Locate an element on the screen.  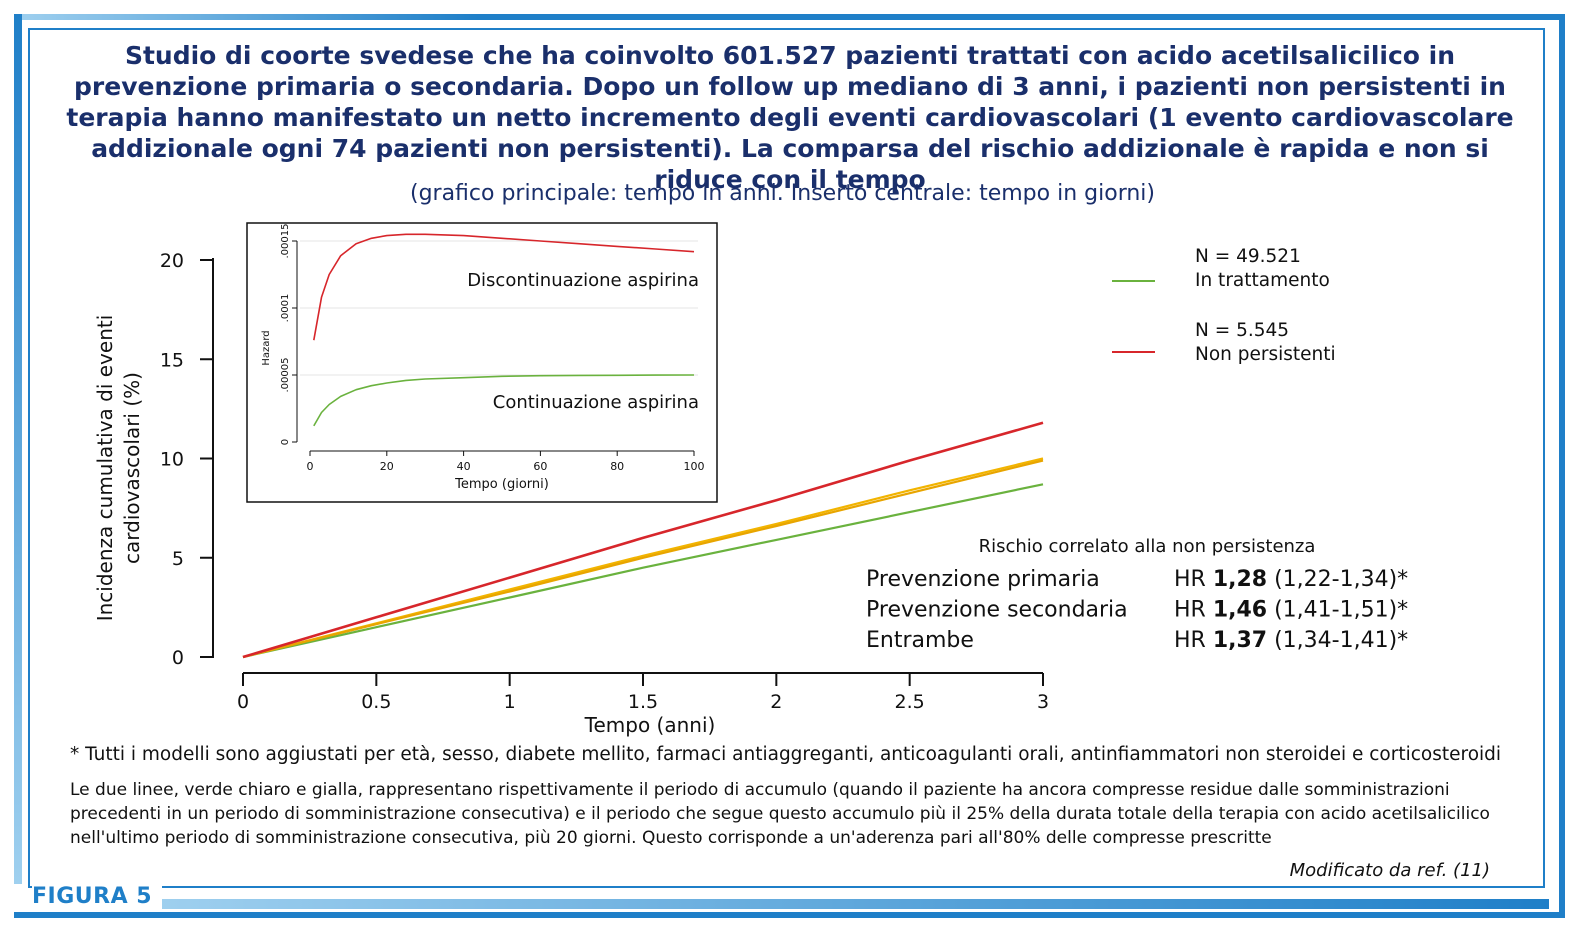
inset-ytick-label: .00005 is located at coordinates (285, 375).